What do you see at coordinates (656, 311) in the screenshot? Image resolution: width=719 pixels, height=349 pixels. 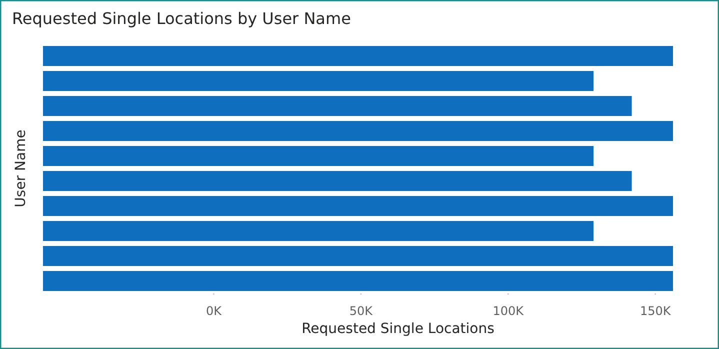 I see `x-tick-label: 150K` at bounding box center [656, 311].